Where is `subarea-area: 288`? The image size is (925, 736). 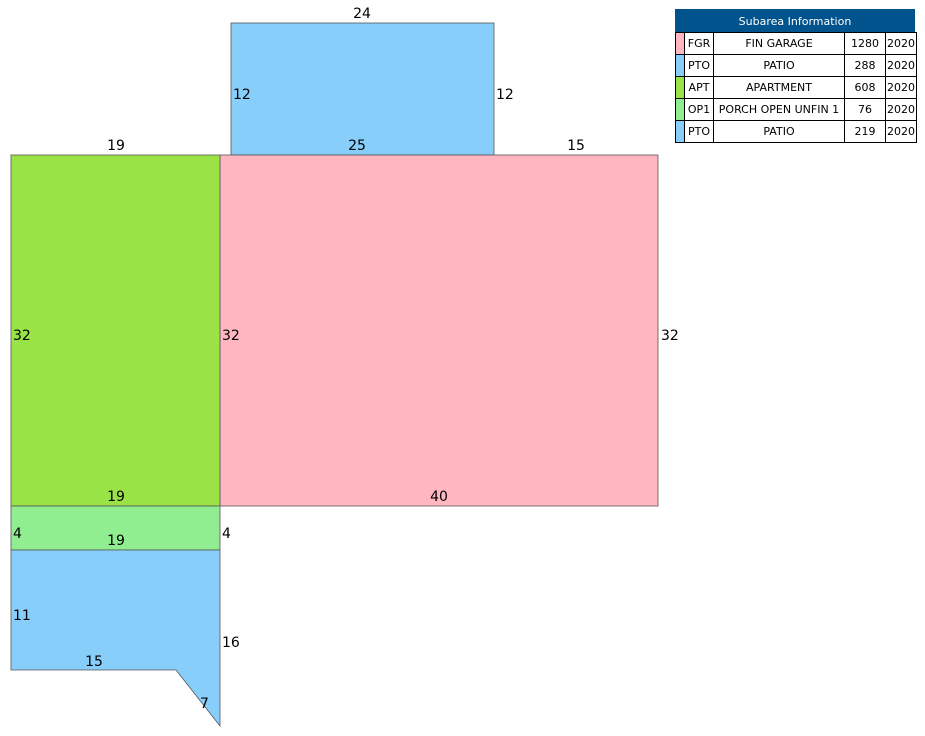
subarea-area: 288 is located at coordinates (865, 65).